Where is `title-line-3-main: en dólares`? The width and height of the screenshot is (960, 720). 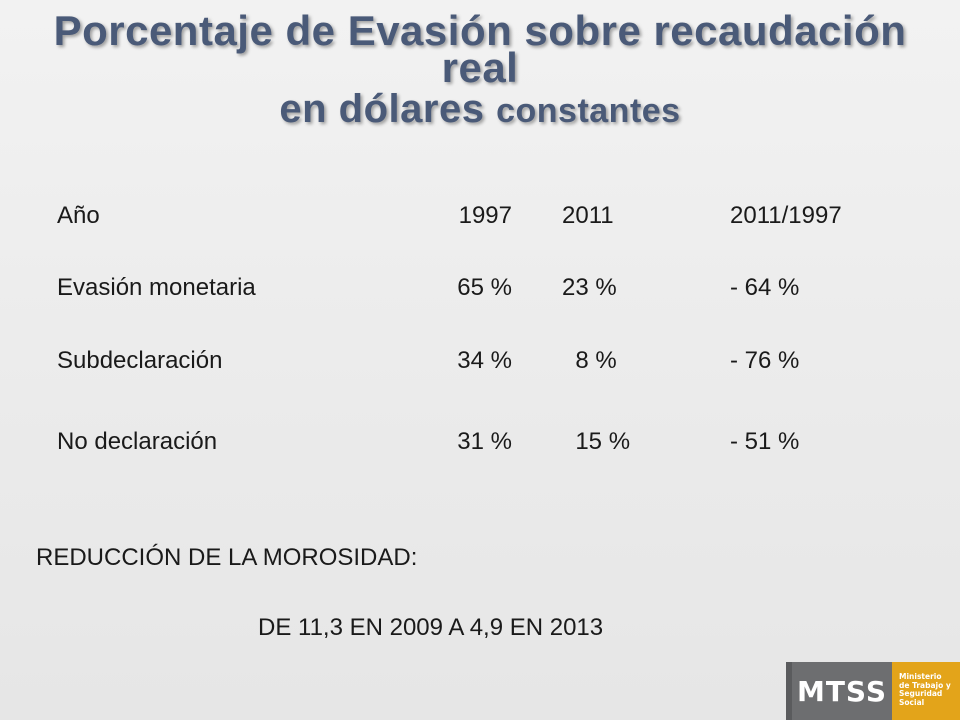
title-line-3-main: en dólares is located at coordinates (388, 109).